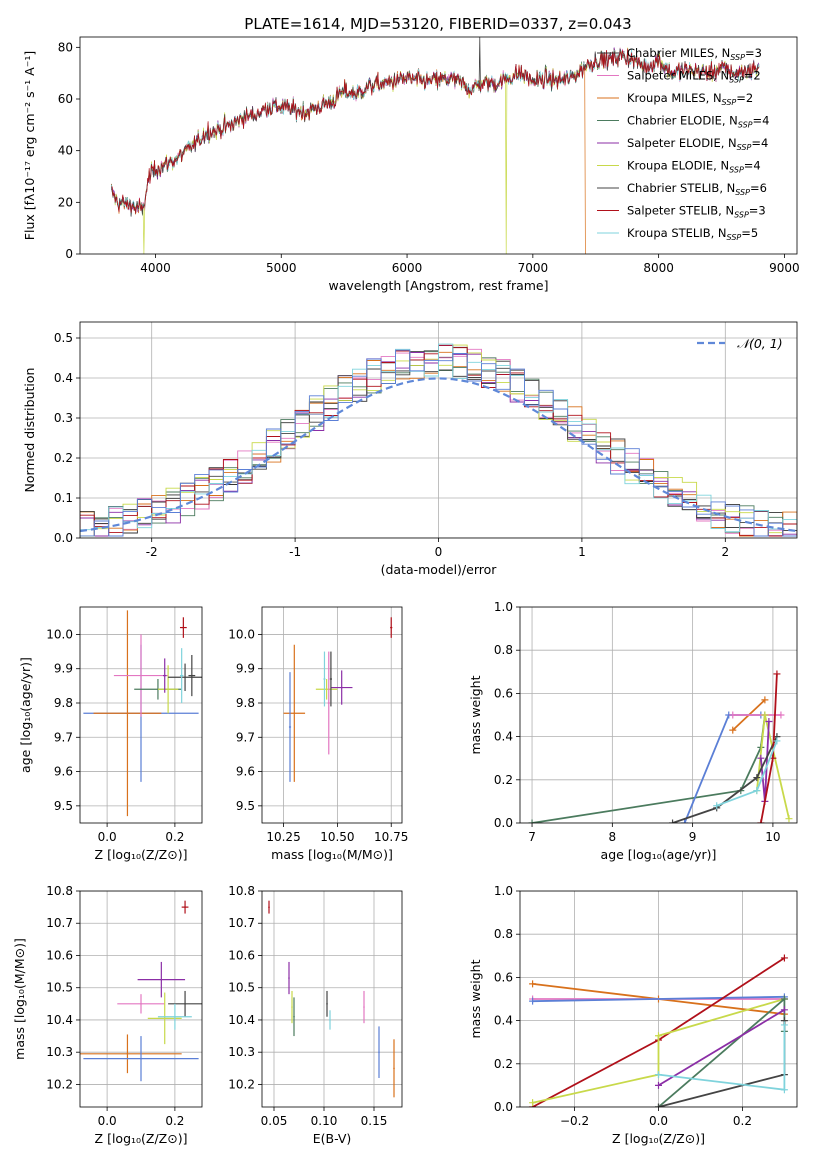 The image size is (819, 1170). Describe the element at coordinates (29, 430) in the screenshot. I see `y-axis-label: Normed distribution` at that location.